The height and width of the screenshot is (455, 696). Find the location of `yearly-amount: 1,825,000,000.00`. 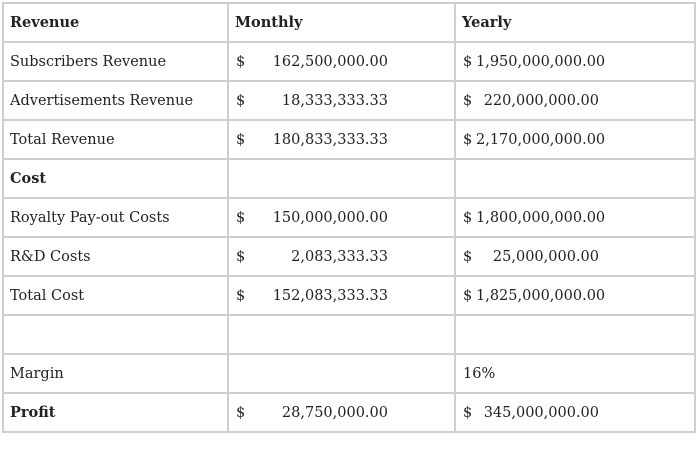

yearly-amount: 1,825,000,000.00 is located at coordinates (541, 295).